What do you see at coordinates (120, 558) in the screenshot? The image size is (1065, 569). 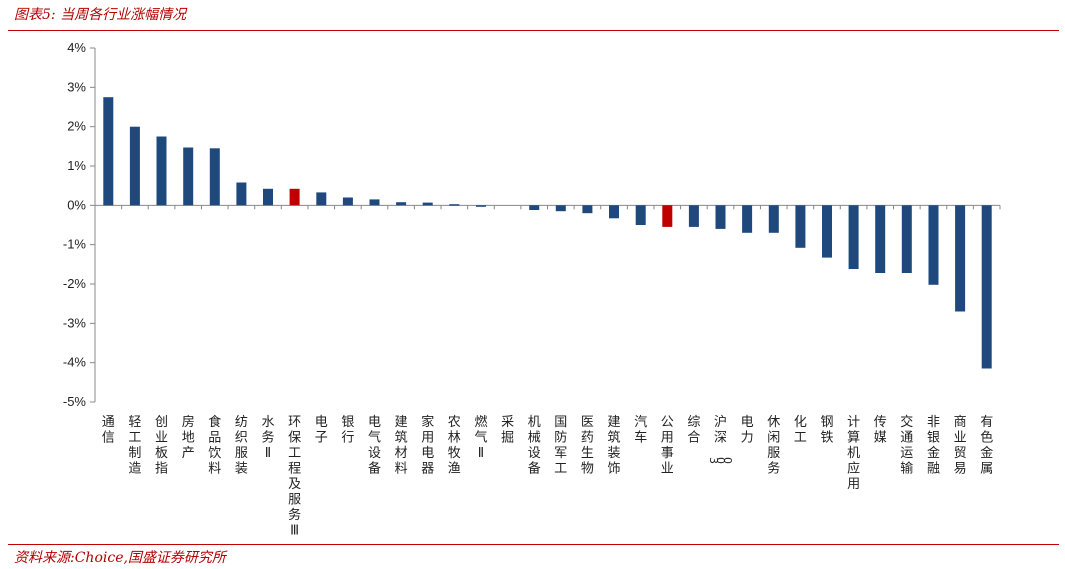 I see `source-note: 资料来源:Choice,国盛证券研究所` at bounding box center [120, 558].